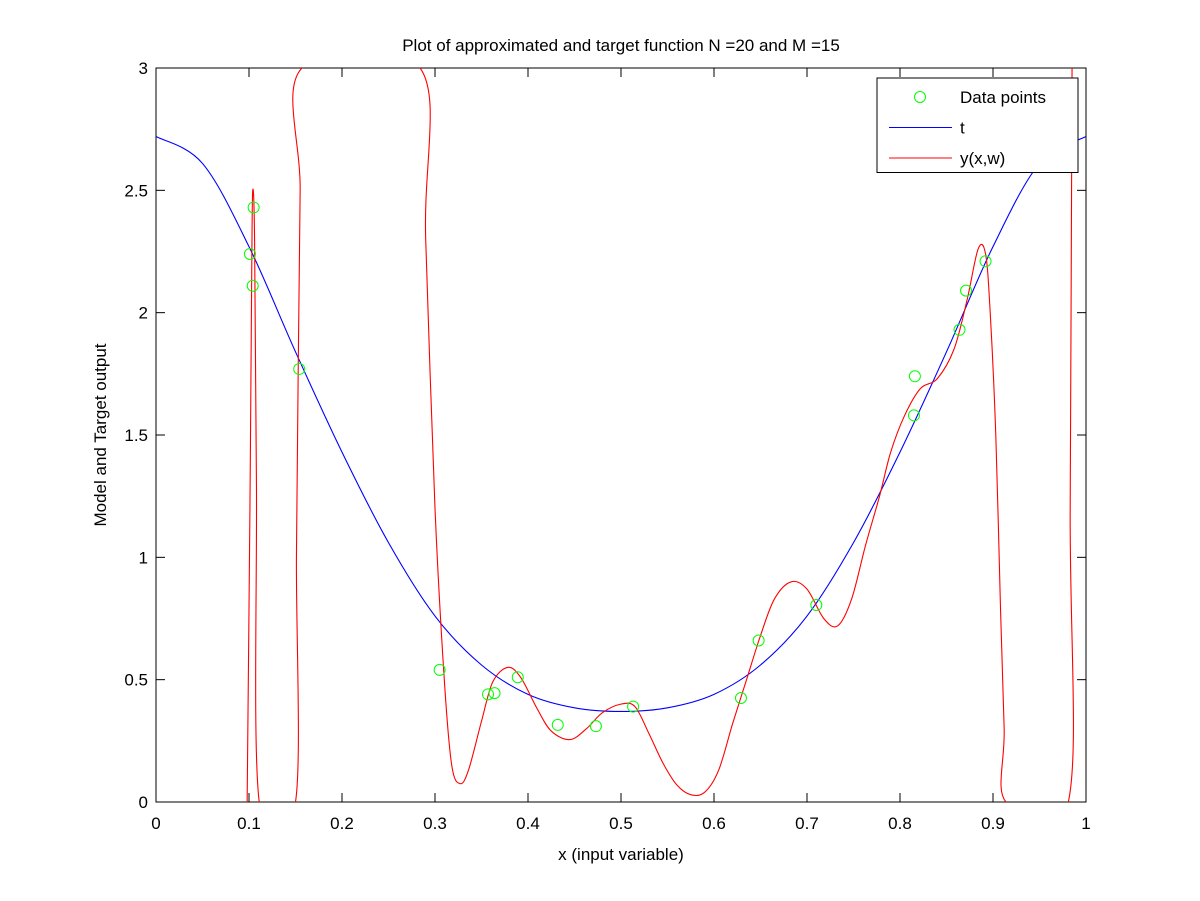 The height and width of the screenshot is (901, 1200). Describe the element at coordinates (621, 823) in the screenshot. I see `x-tick-label: 0.5` at that location.